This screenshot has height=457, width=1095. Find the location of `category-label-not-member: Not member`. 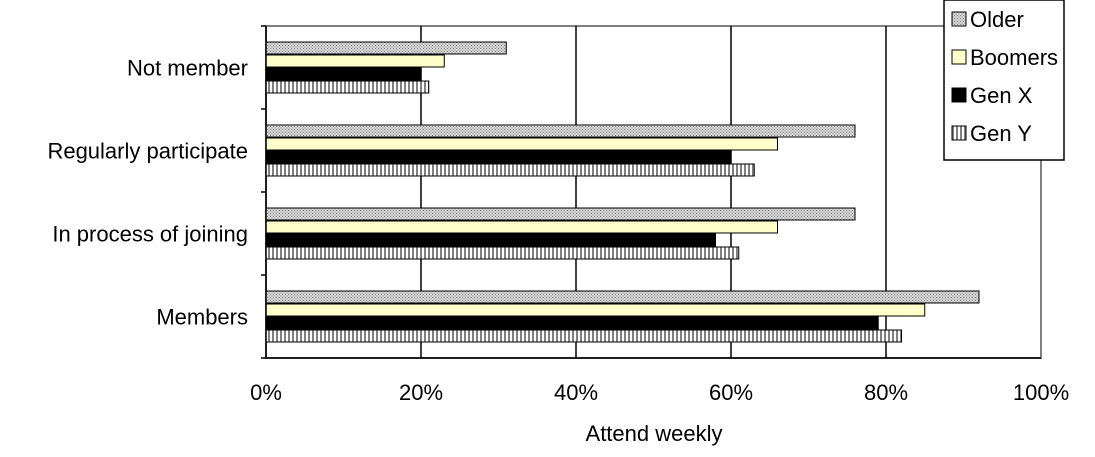

category-label-not-member: Not member is located at coordinates (187, 68).